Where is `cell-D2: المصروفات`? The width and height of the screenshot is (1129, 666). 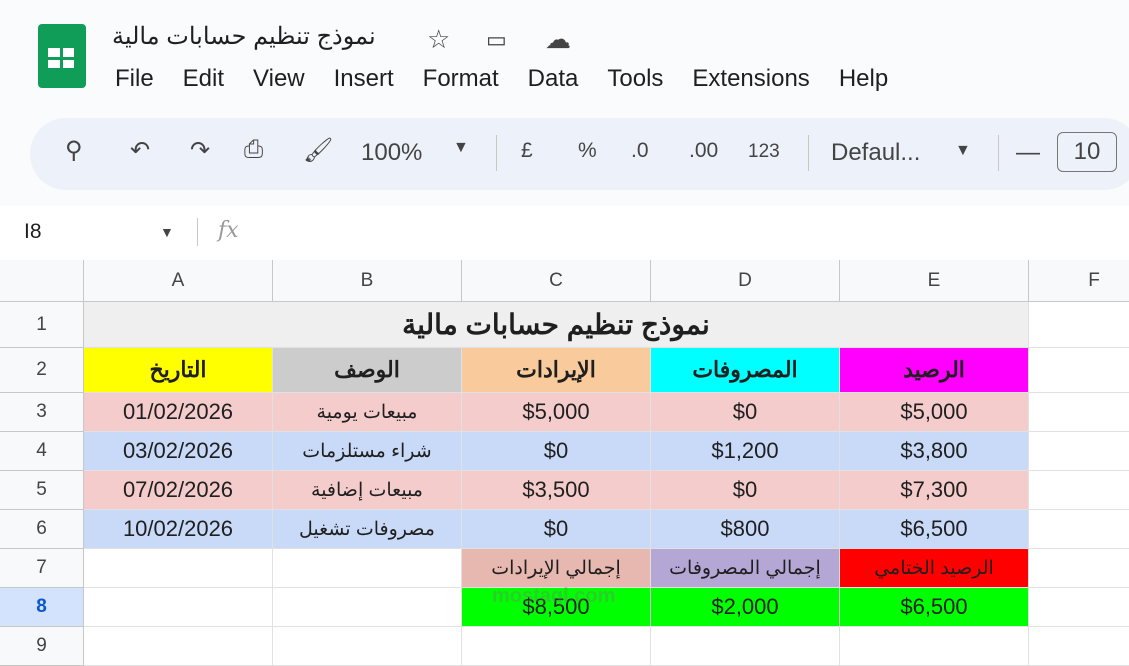
cell-D2: المصروفات is located at coordinates (745, 370).